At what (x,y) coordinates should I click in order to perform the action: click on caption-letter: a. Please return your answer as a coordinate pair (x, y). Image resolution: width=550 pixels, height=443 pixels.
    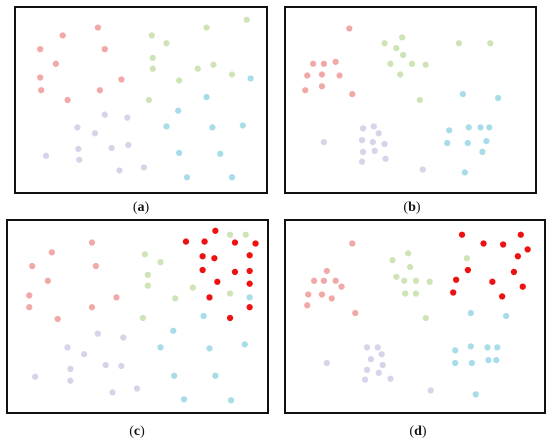
    Looking at the image, I should click on (141, 207).